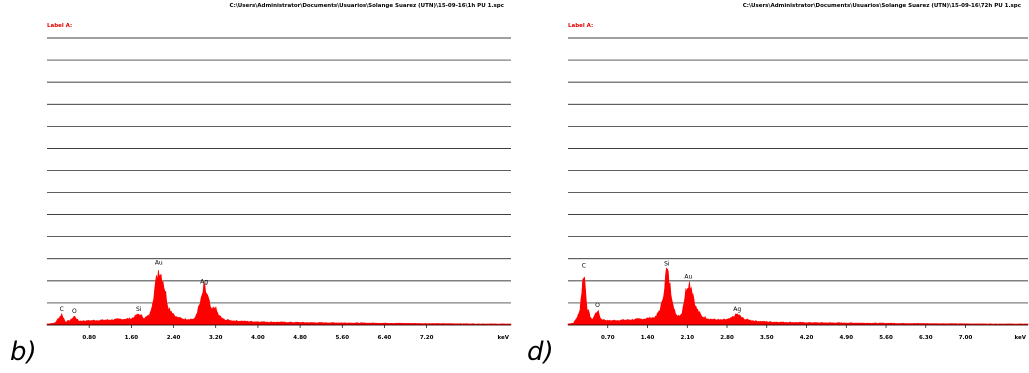  What do you see at coordinates (540, 352) in the screenshot?
I see `panel-letter: d)` at bounding box center [540, 352].